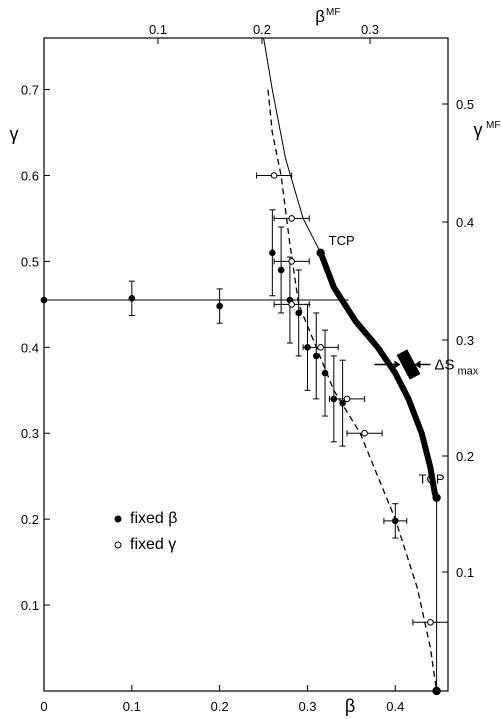 The image size is (502, 719). I want to click on arrow-right-head, so click(417, 364).